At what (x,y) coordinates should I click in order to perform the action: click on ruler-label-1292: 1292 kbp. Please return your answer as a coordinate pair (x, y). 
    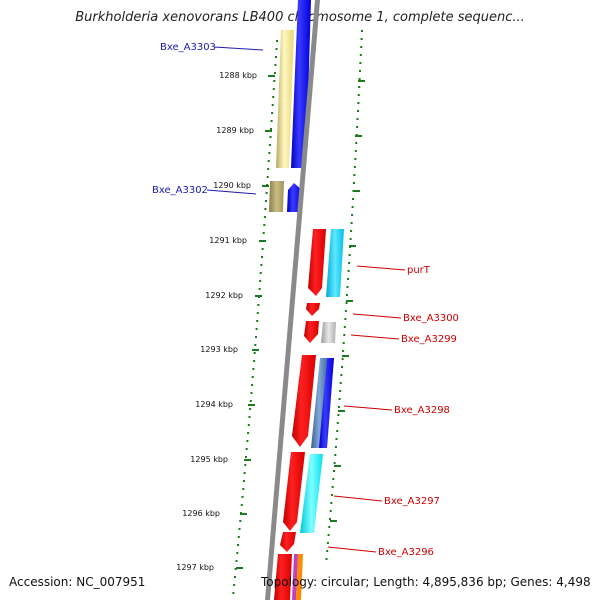
    Looking at the image, I should click on (224, 295).